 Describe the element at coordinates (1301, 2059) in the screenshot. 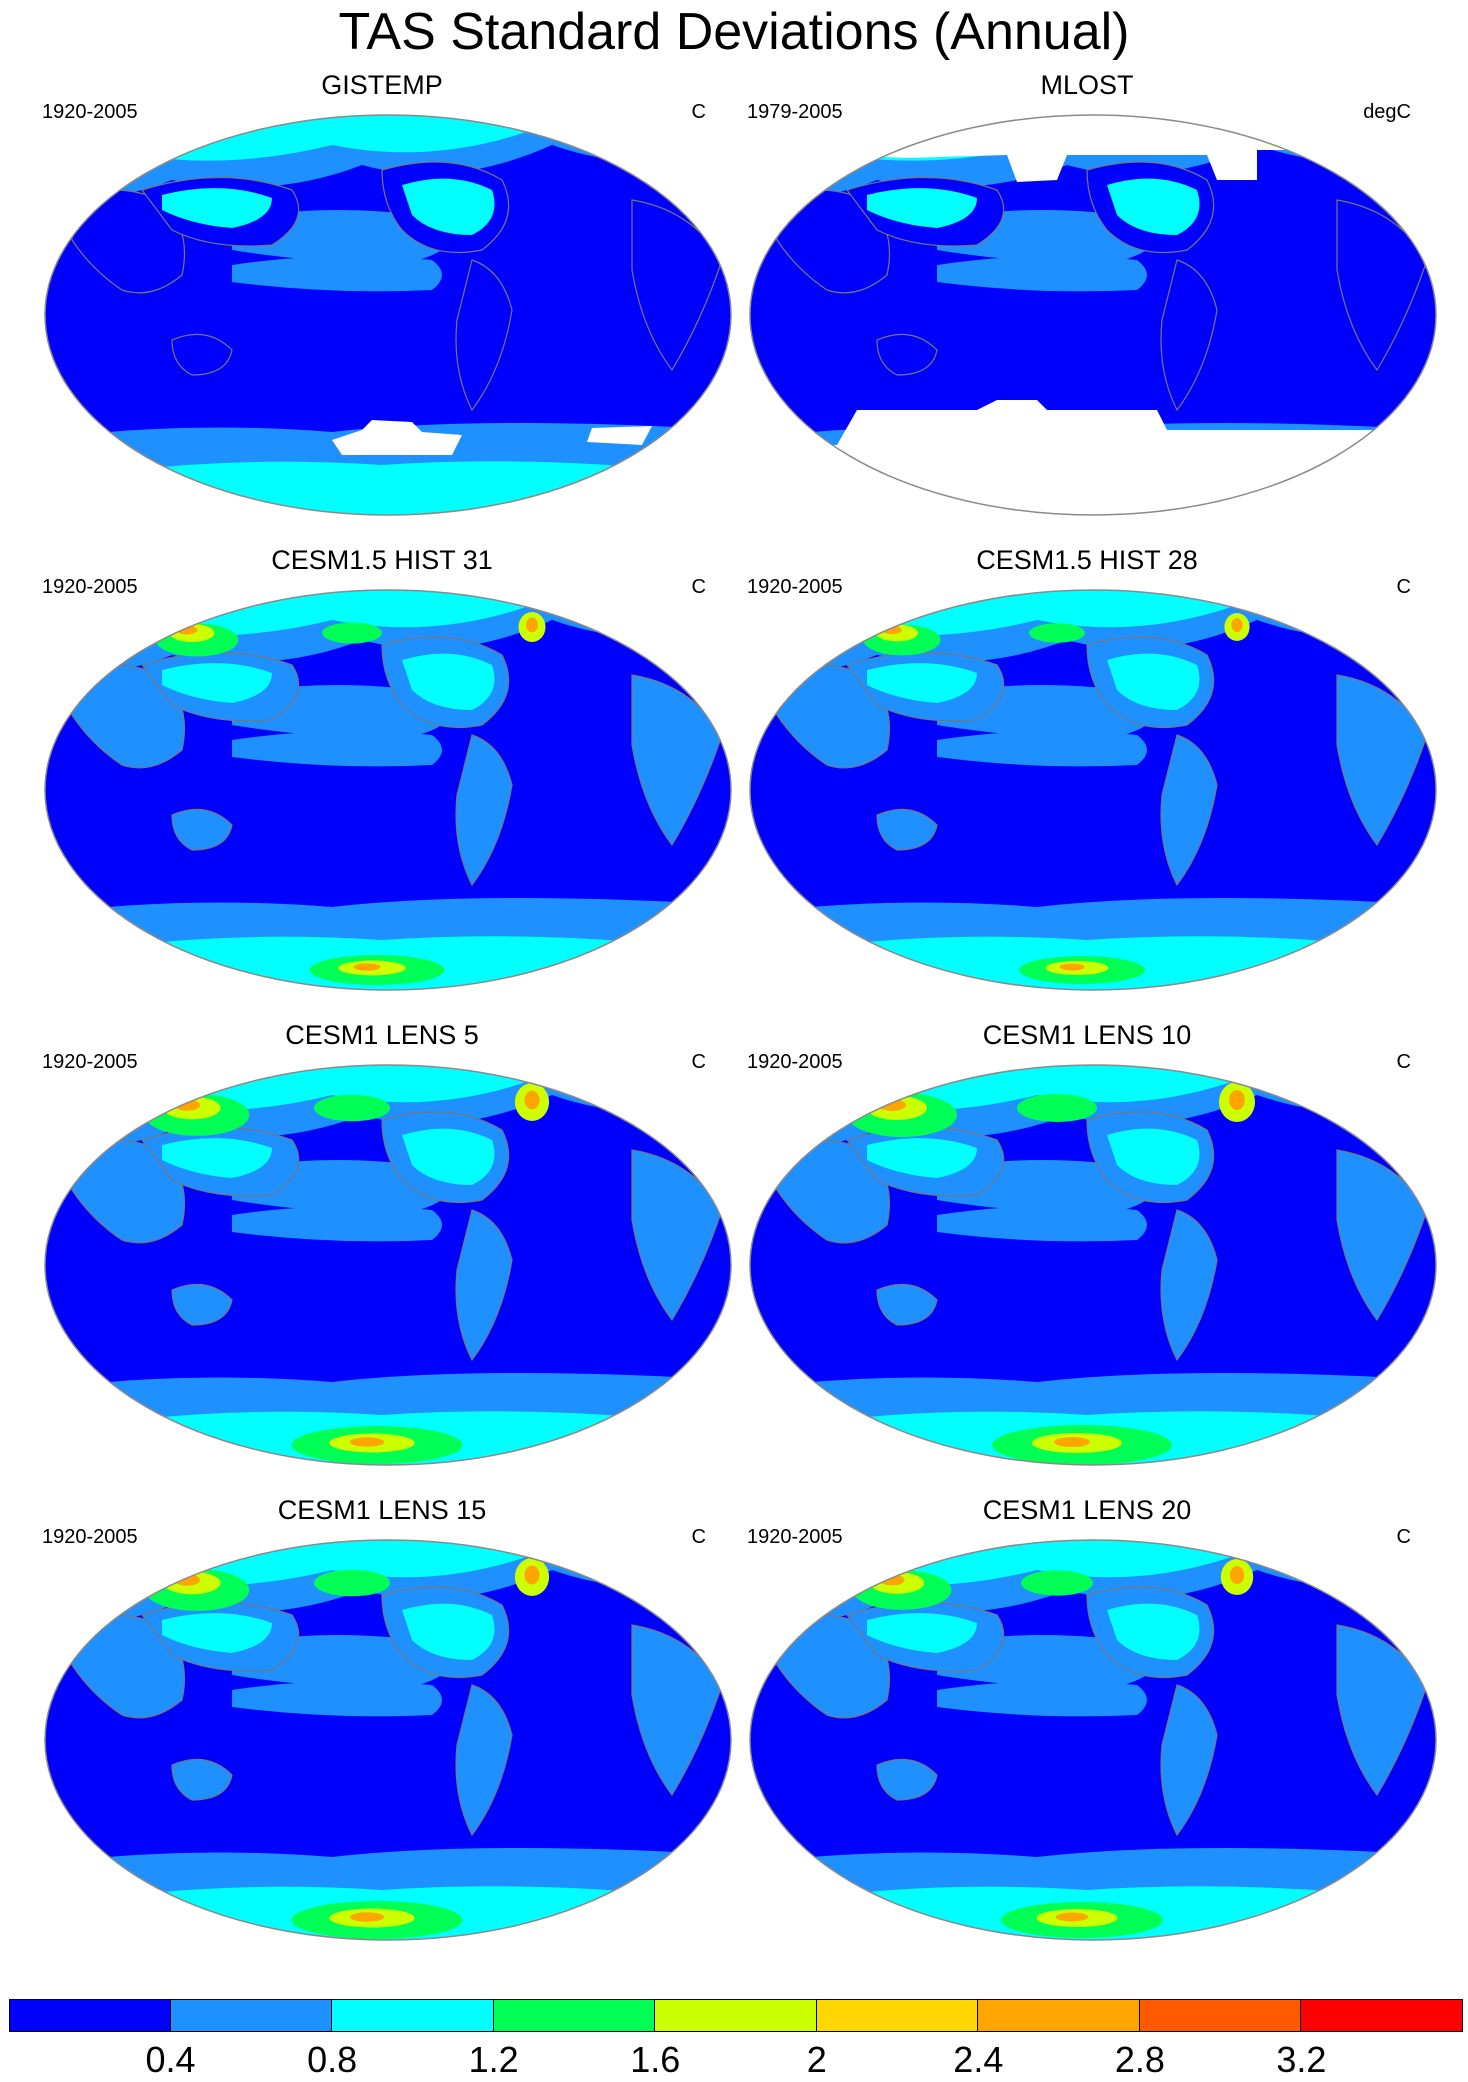

I see `colorbar-label: 3.2` at that location.